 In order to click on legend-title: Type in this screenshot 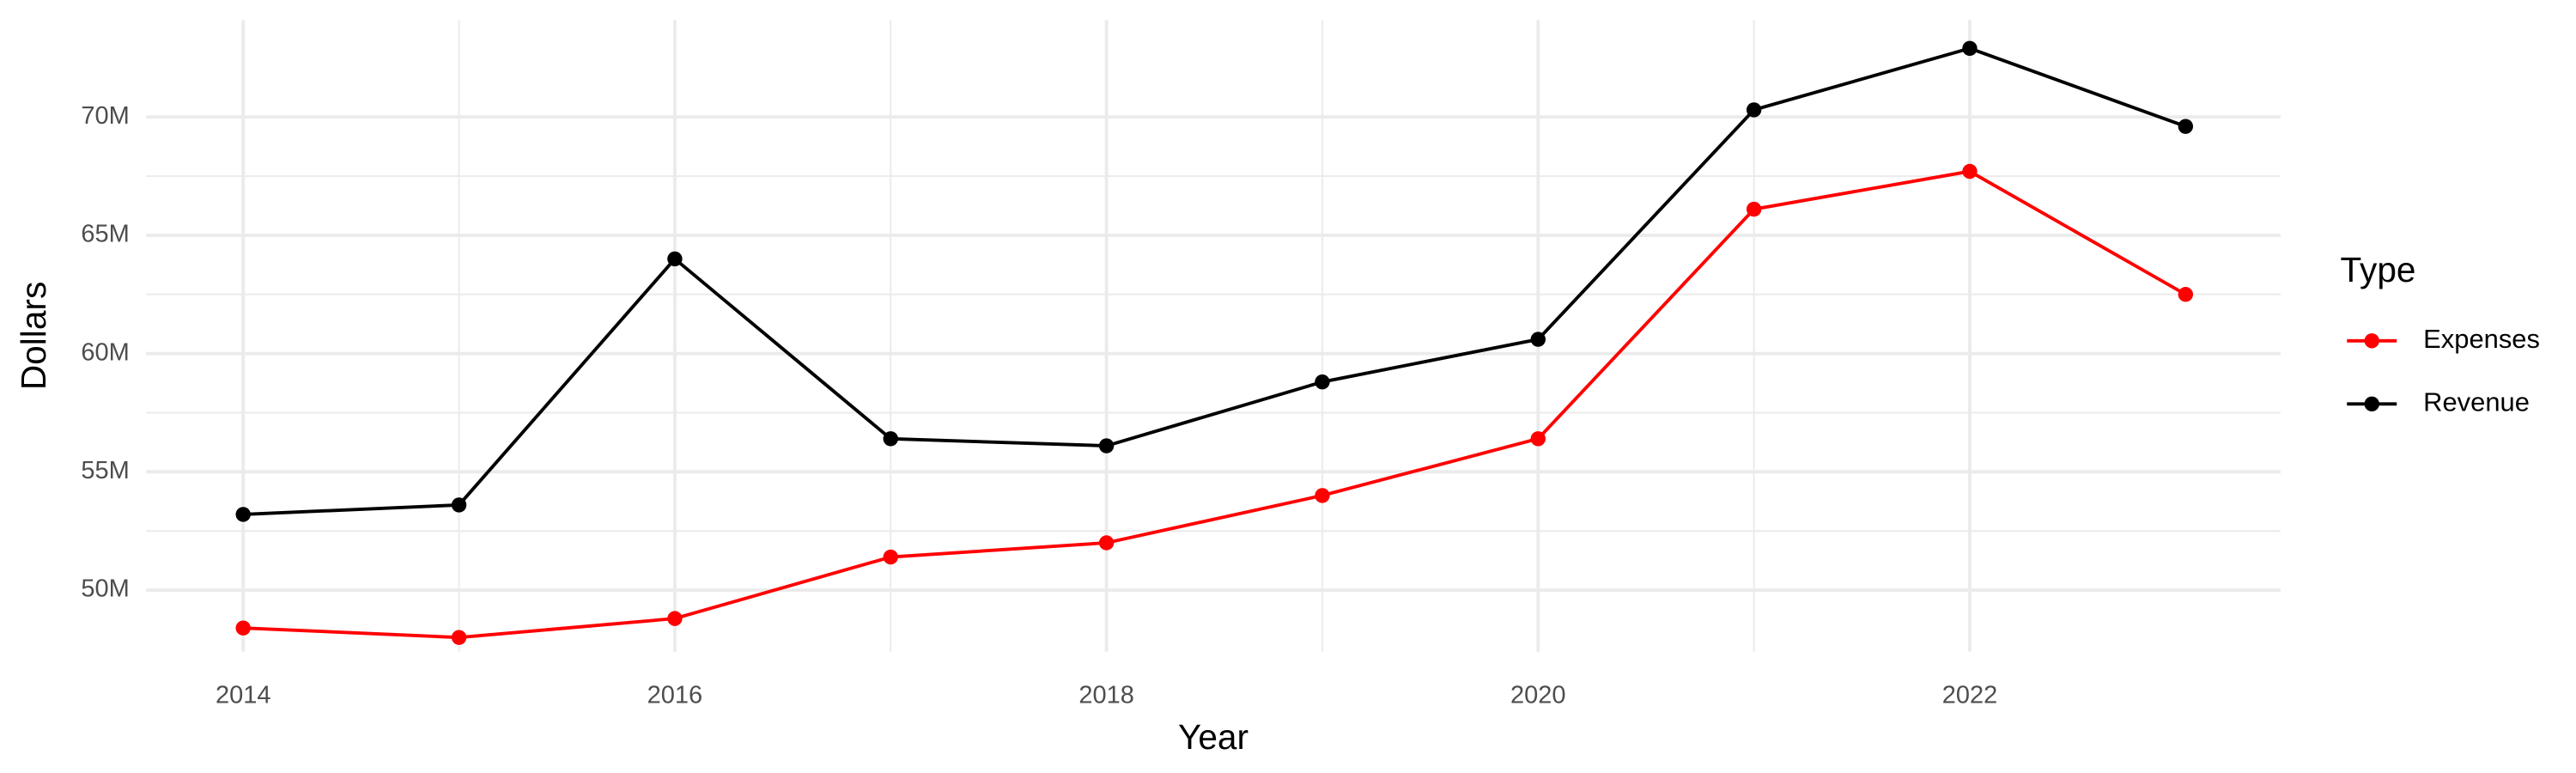, I will do `click(2378, 269)`.